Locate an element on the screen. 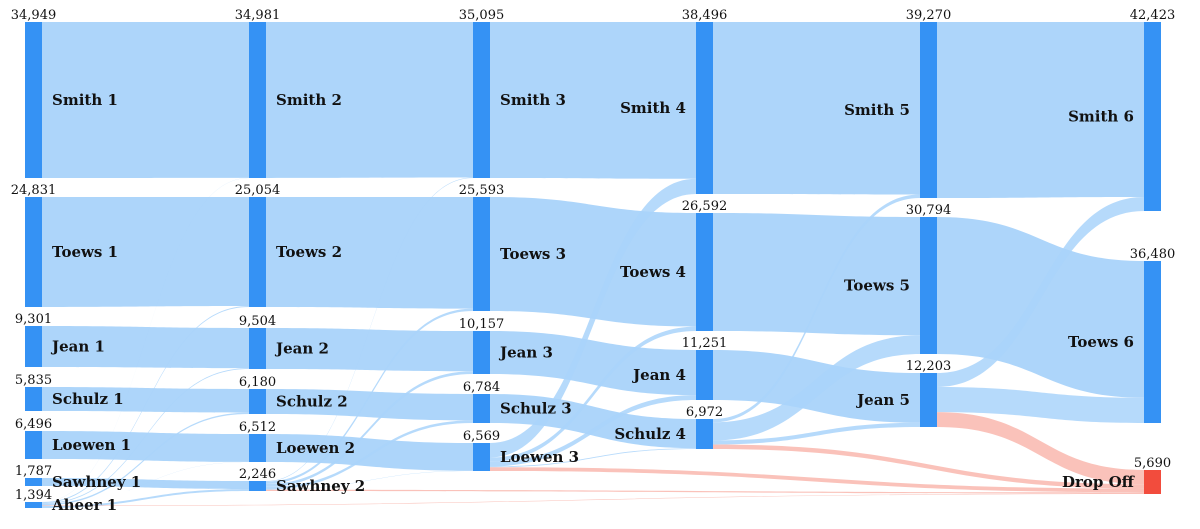 The image size is (1200, 529). node-toews4 is located at coordinates (704, 272).